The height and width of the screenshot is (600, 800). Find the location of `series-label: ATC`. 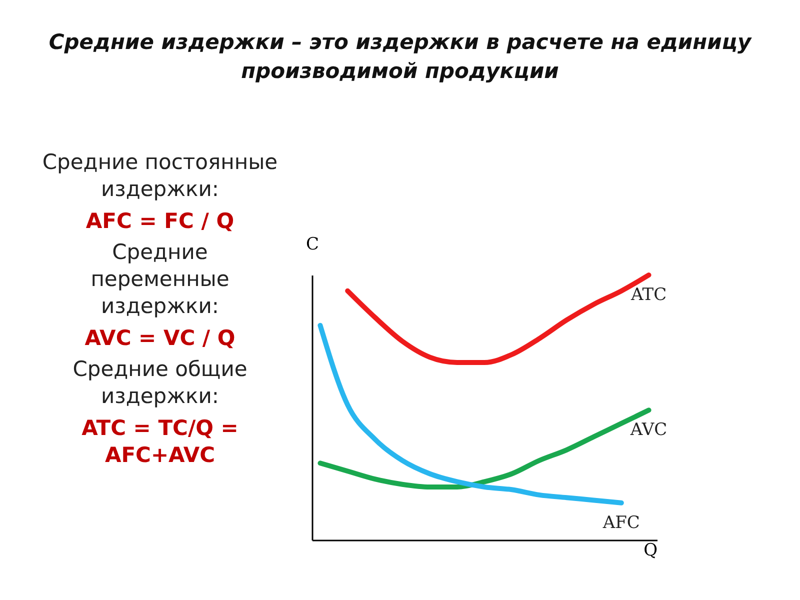

series-label: ATC is located at coordinates (648, 295).